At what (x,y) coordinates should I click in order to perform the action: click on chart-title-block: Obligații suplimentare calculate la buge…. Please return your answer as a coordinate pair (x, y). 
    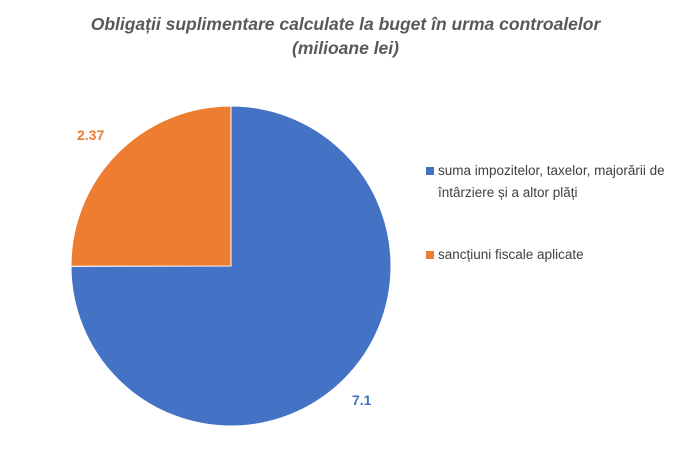
    Looking at the image, I should click on (345, 36).